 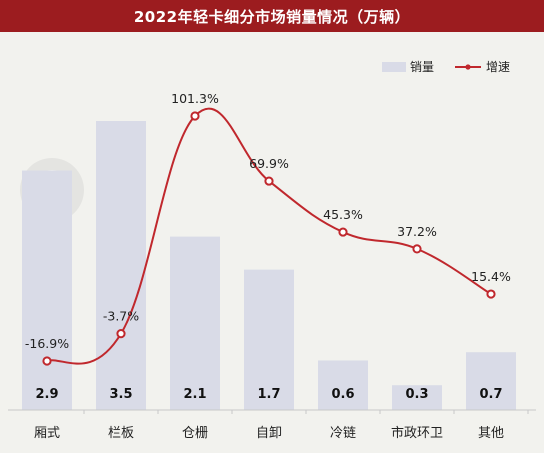 I want to click on category-labels: 厢式 栏板 仓栅 自卸 冷链 市政环卫 其他, so click(x=281, y=425).